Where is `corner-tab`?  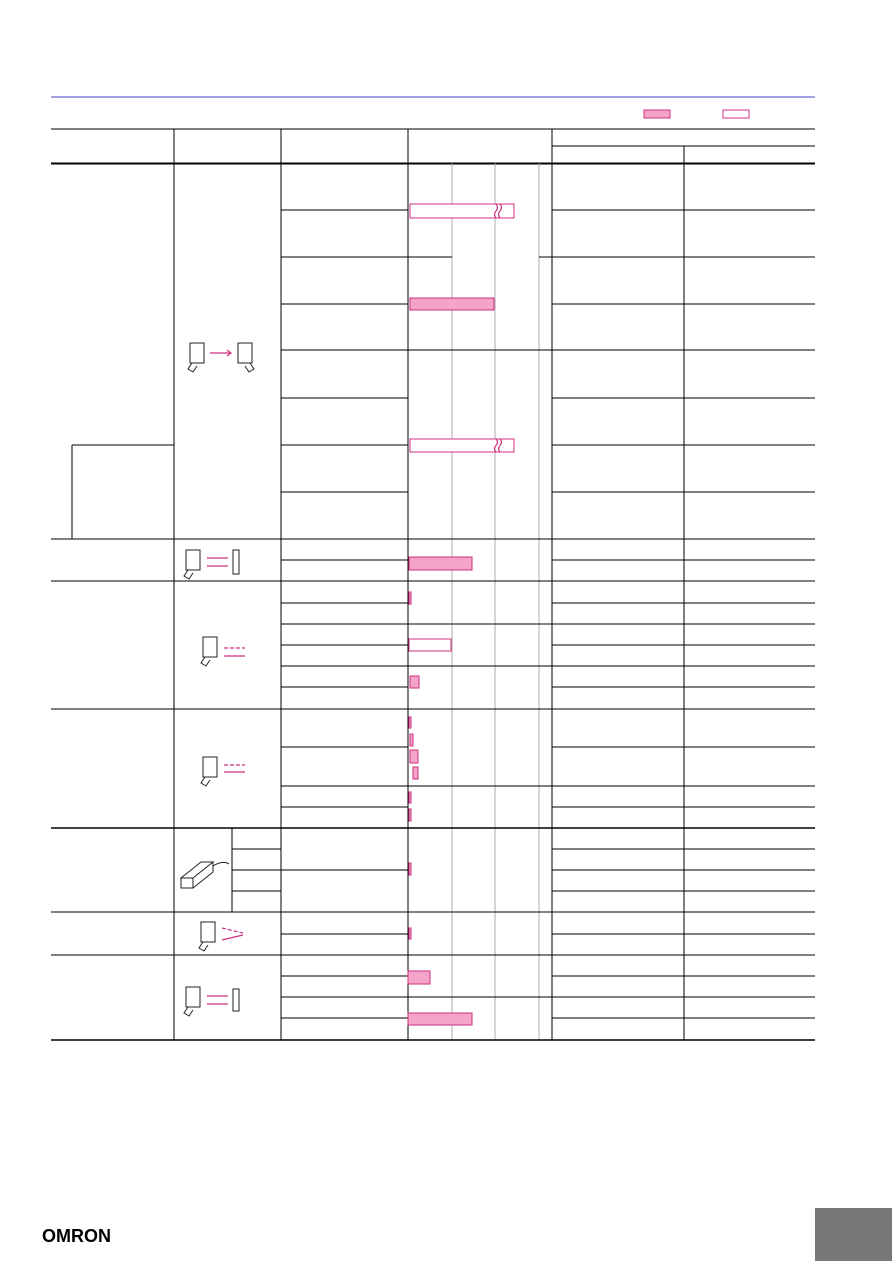 corner-tab is located at coordinates (853, 1234).